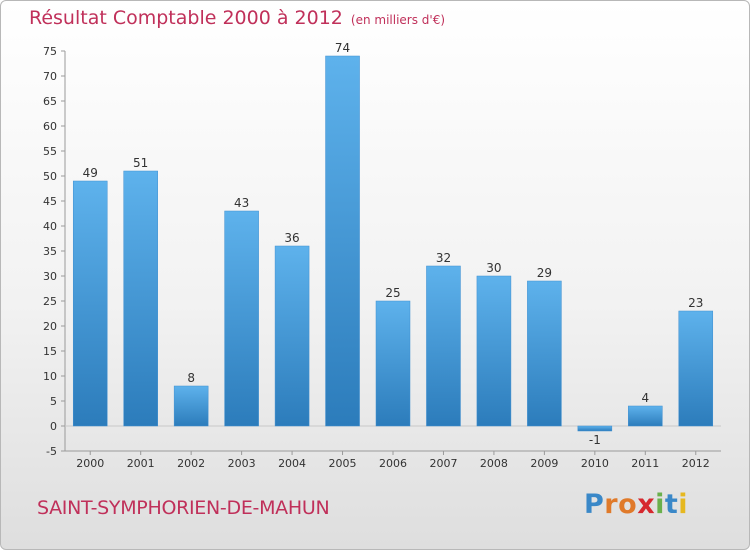 This screenshot has width=750, height=550. I want to click on y-tick-label: 50, so click(50, 176).